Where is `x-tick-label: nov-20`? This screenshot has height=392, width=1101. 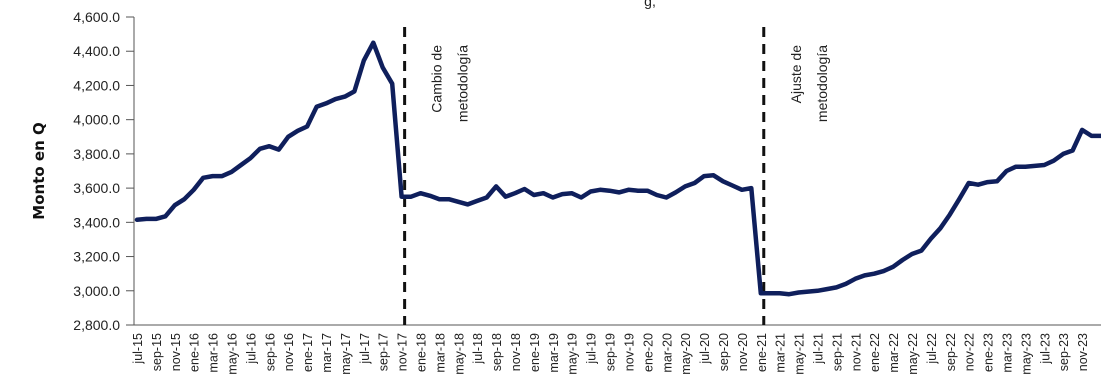 x-tick-label: nov-20 is located at coordinates (743, 352).